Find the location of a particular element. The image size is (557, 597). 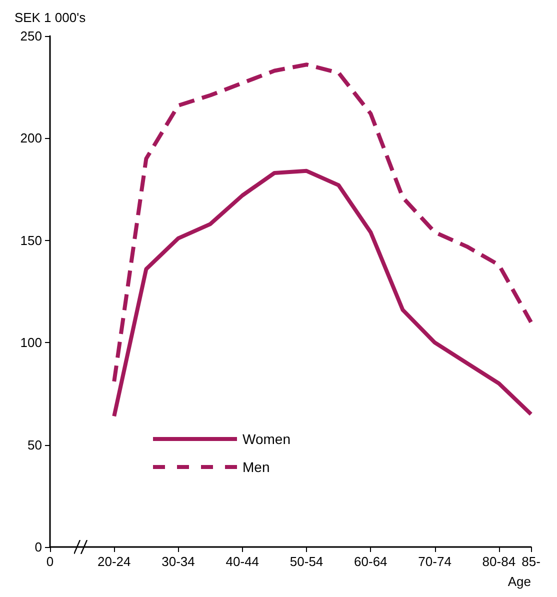

x-tick-label: 30-34 is located at coordinates (178, 561).